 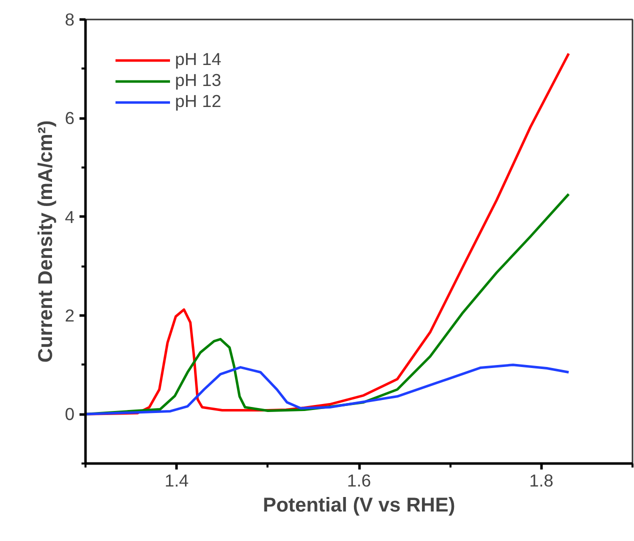 I want to click on line-series, so click(x=328, y=390).